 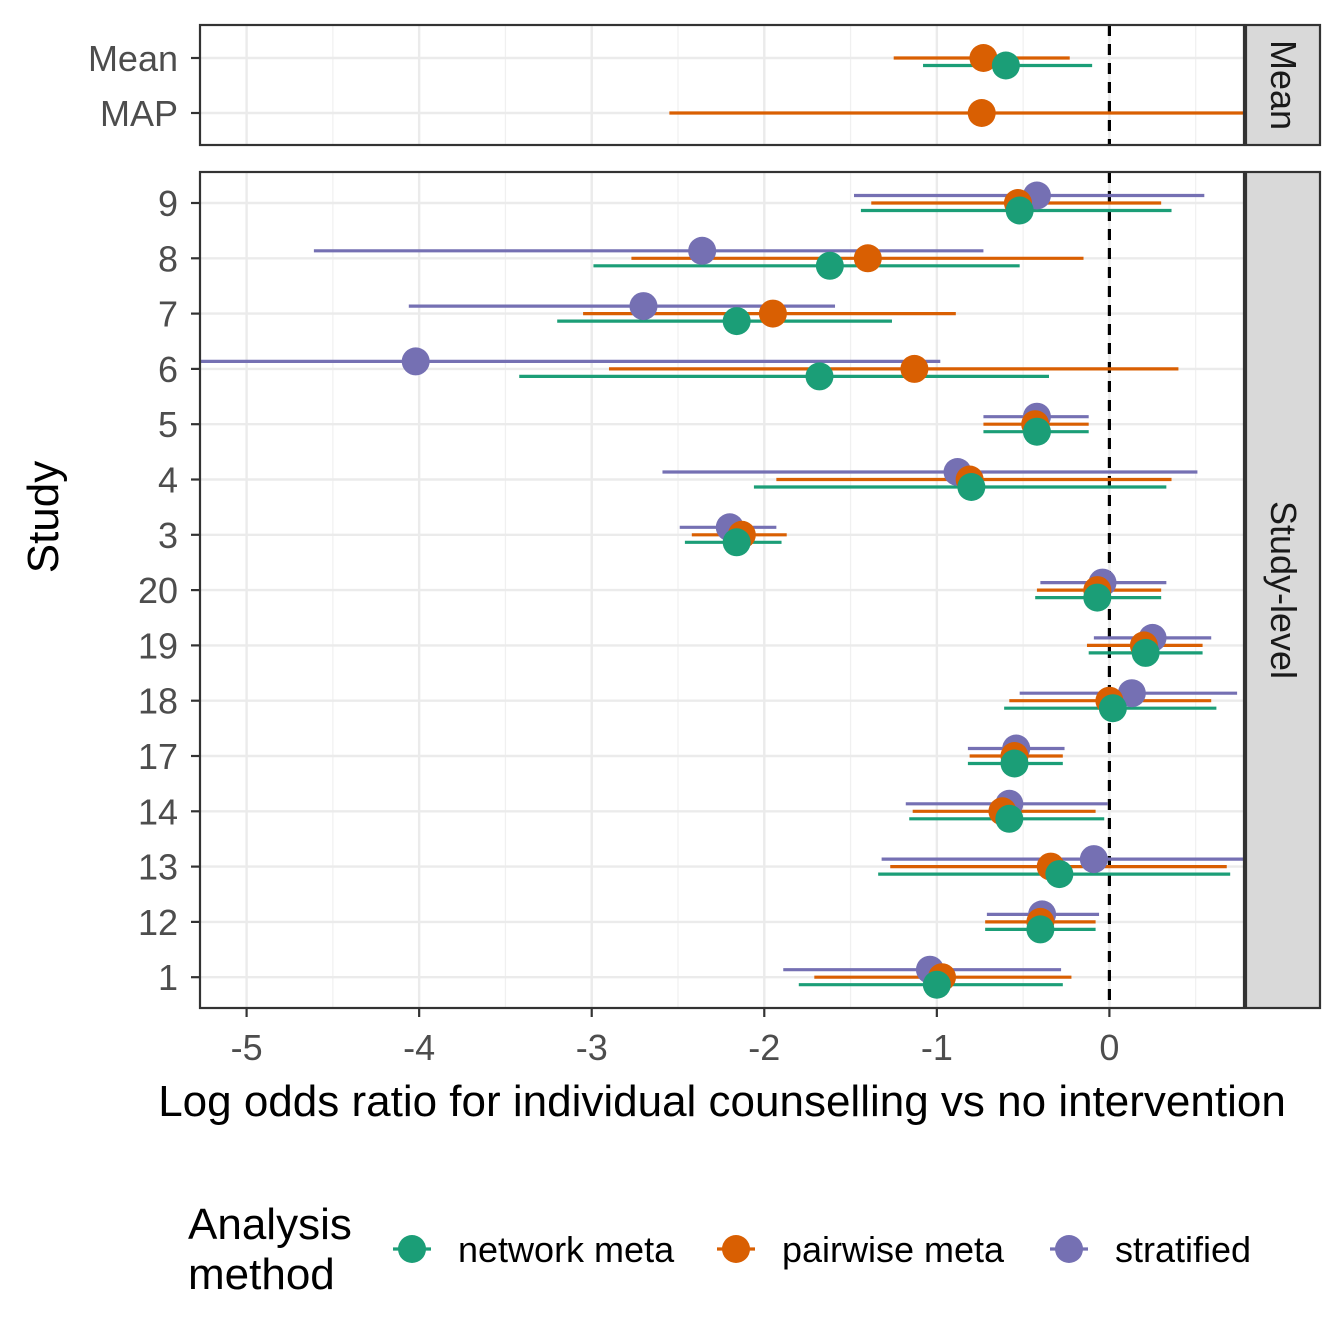 I want to click on facet-strip-label: Mean, so click(x=1283, y=85).